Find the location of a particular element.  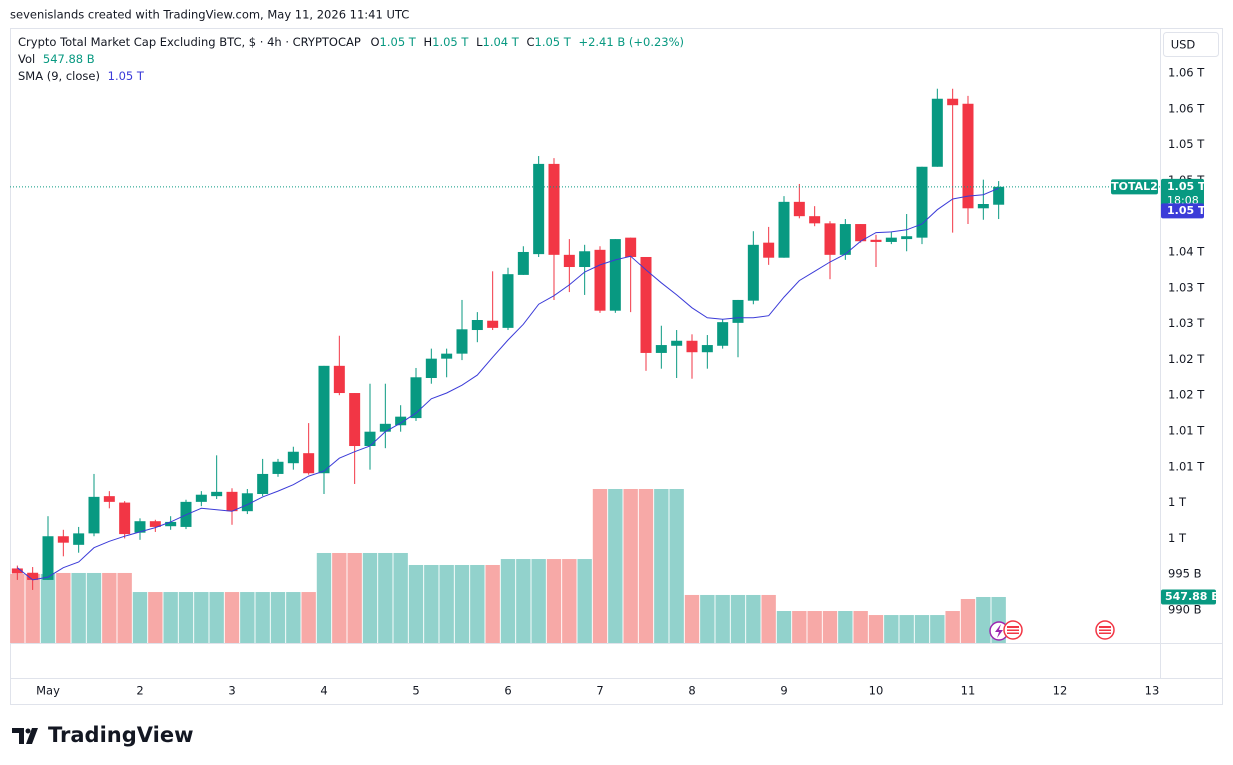

x-tick-label: 6 is located at coordinates (507, 691).